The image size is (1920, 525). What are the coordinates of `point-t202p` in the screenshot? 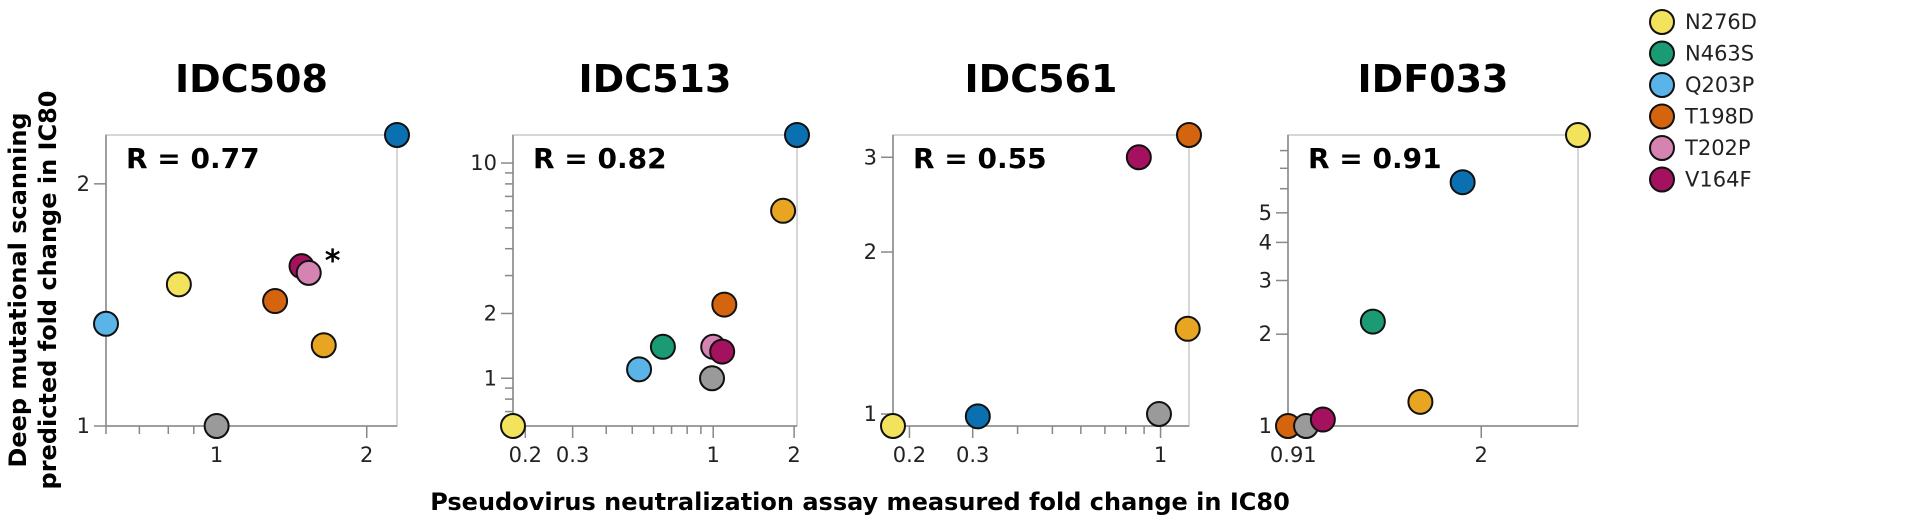 It's located at (308, 272).